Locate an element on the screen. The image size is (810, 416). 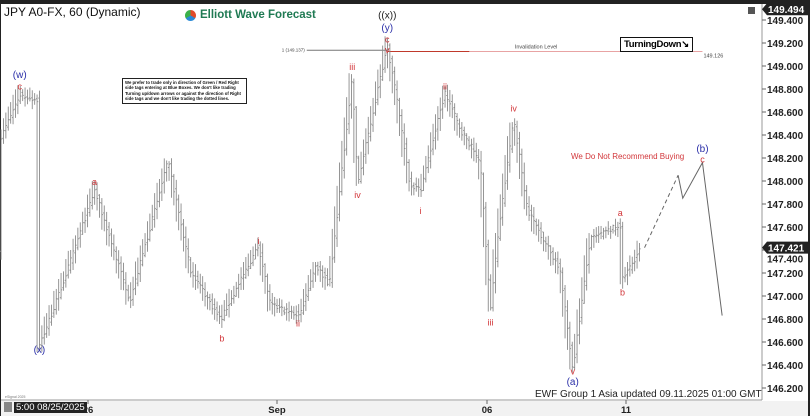
y-tick-label: 147.600 is located at coordinates (785, 228).